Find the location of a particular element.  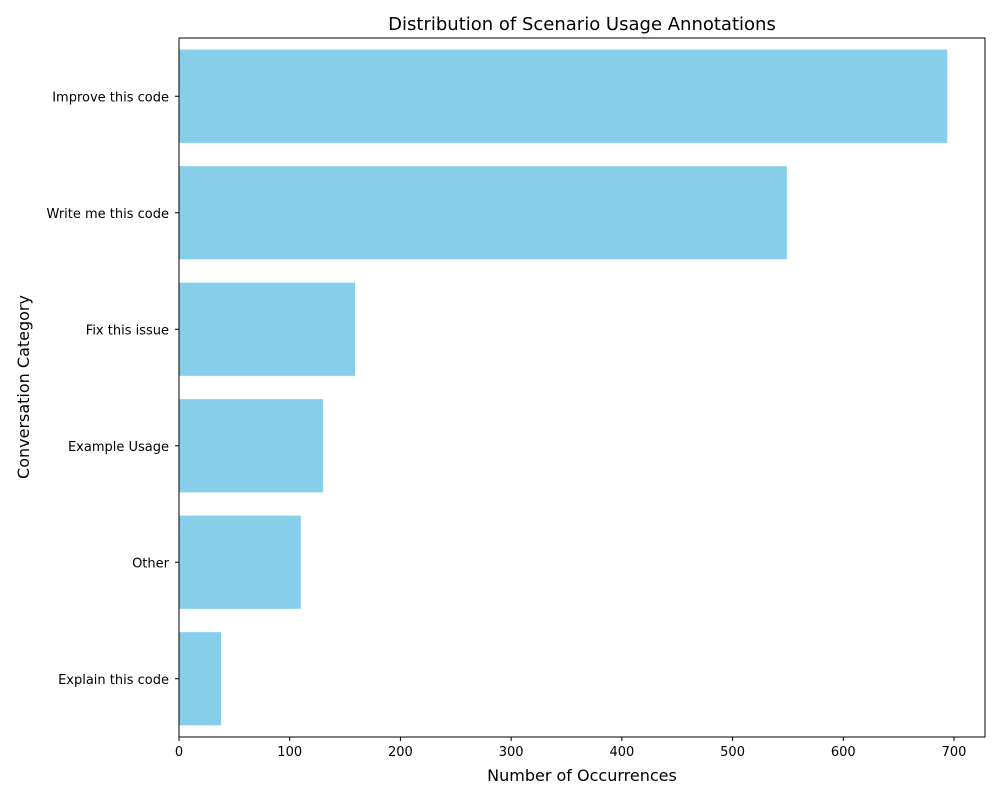

x-tick-label: 300 is located at coordinates (511, 752).